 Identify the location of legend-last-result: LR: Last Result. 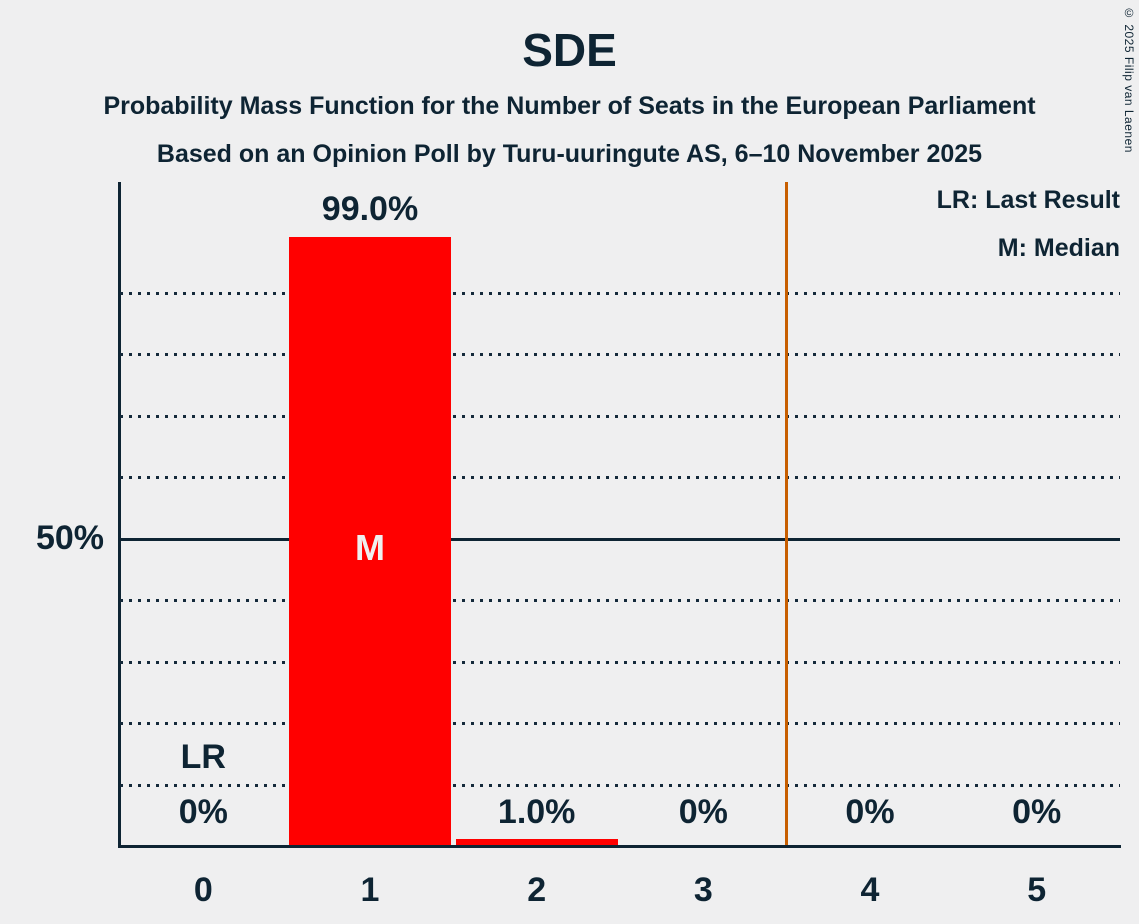
(1028, 200).